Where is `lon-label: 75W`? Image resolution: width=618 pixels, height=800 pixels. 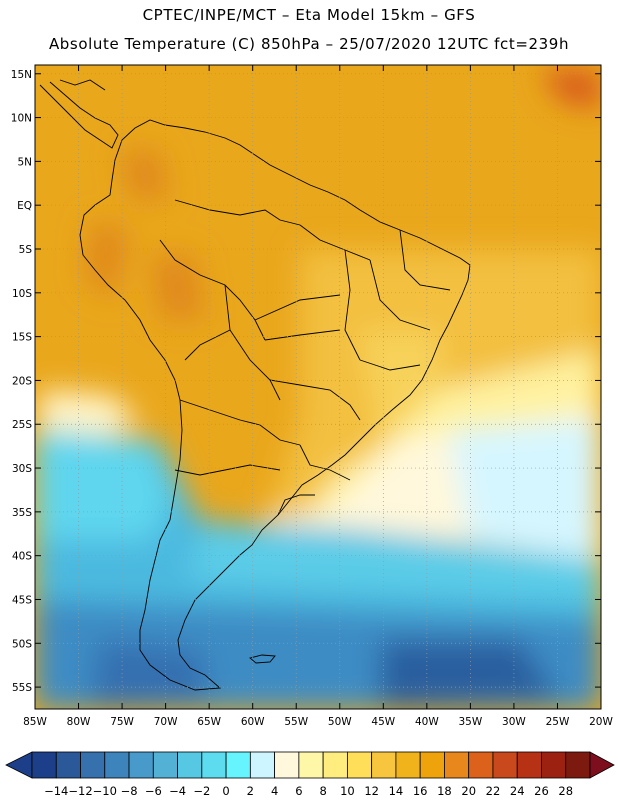 lon-label: 75W is located at coordinates (122, 722).